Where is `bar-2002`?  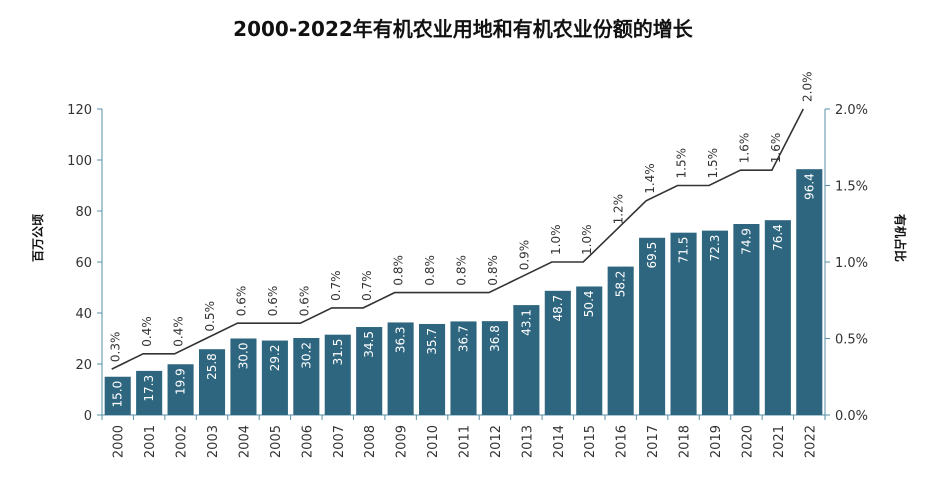 bar-2002 is located at coordinates (180, 389).